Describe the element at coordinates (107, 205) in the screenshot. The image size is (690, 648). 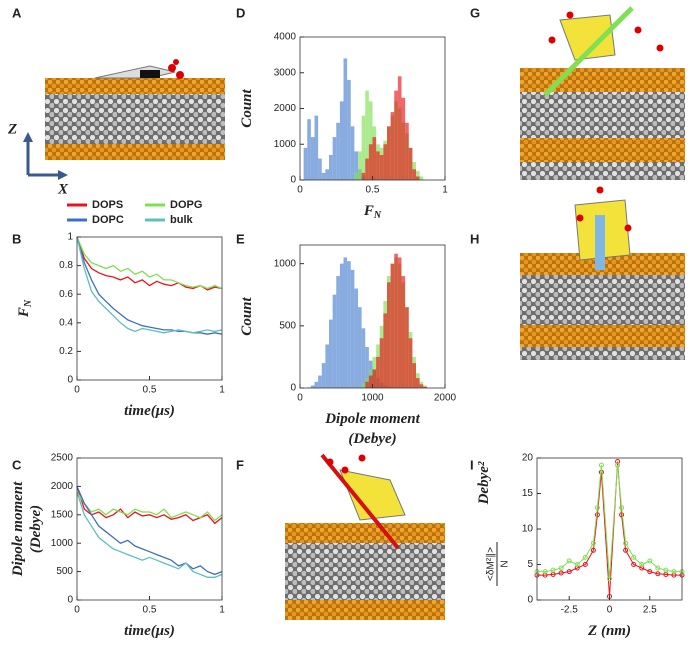
I see `legend-label: DOPS` at that location.